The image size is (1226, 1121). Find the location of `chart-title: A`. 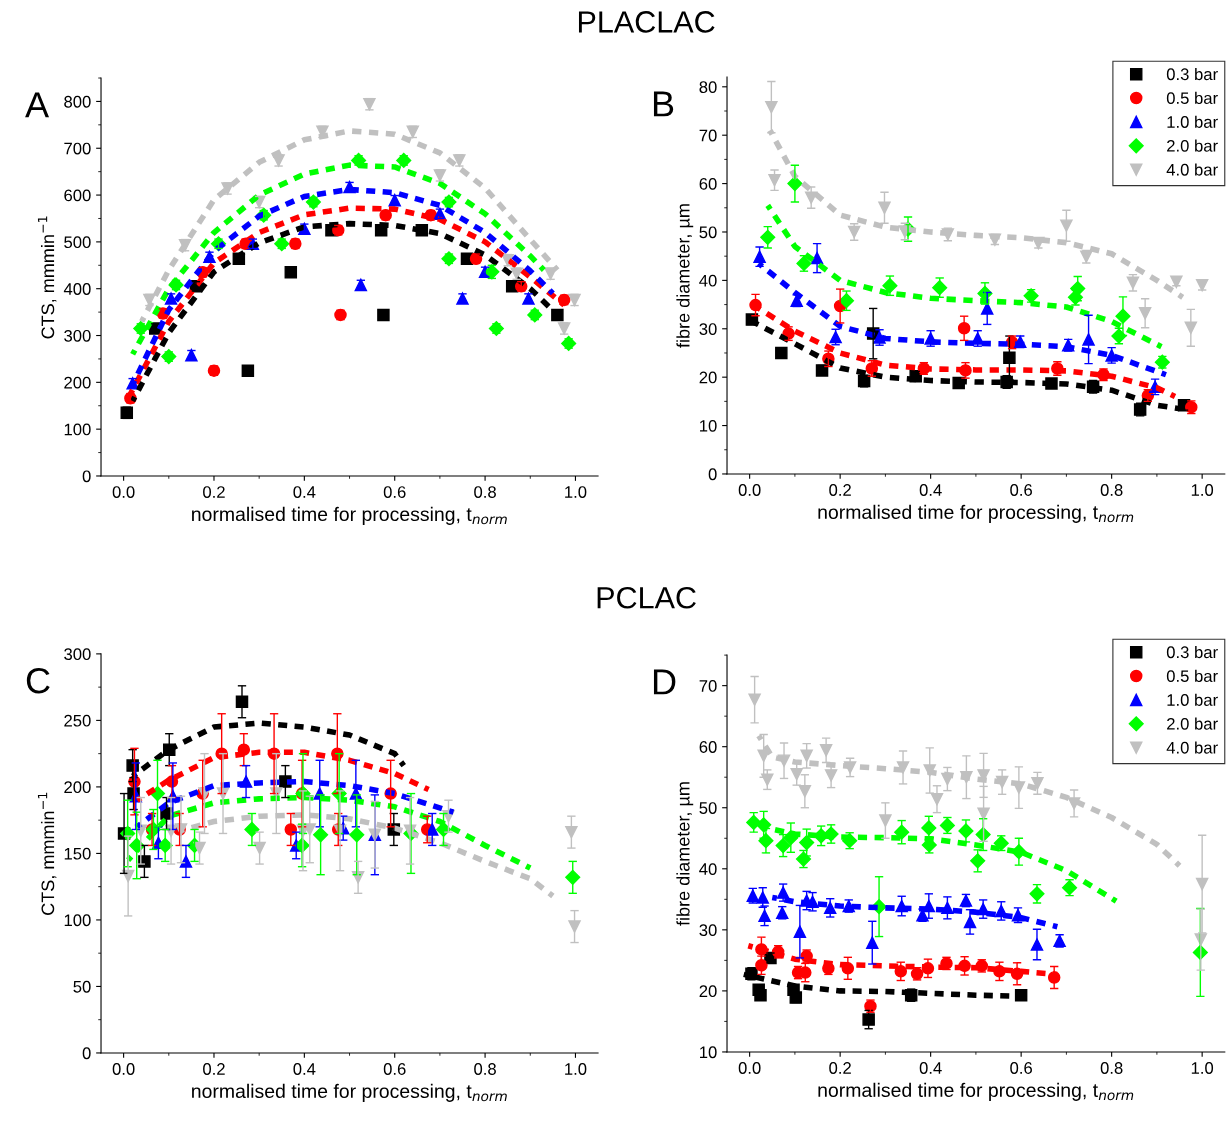

chart-title: A is located at coordinates (37, 105).